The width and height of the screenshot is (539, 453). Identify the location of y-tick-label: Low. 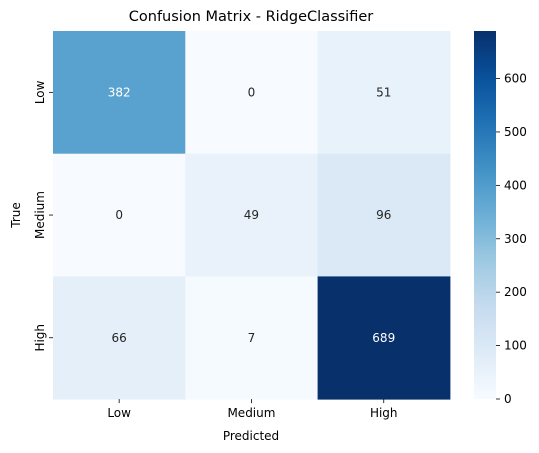
(40, 92).